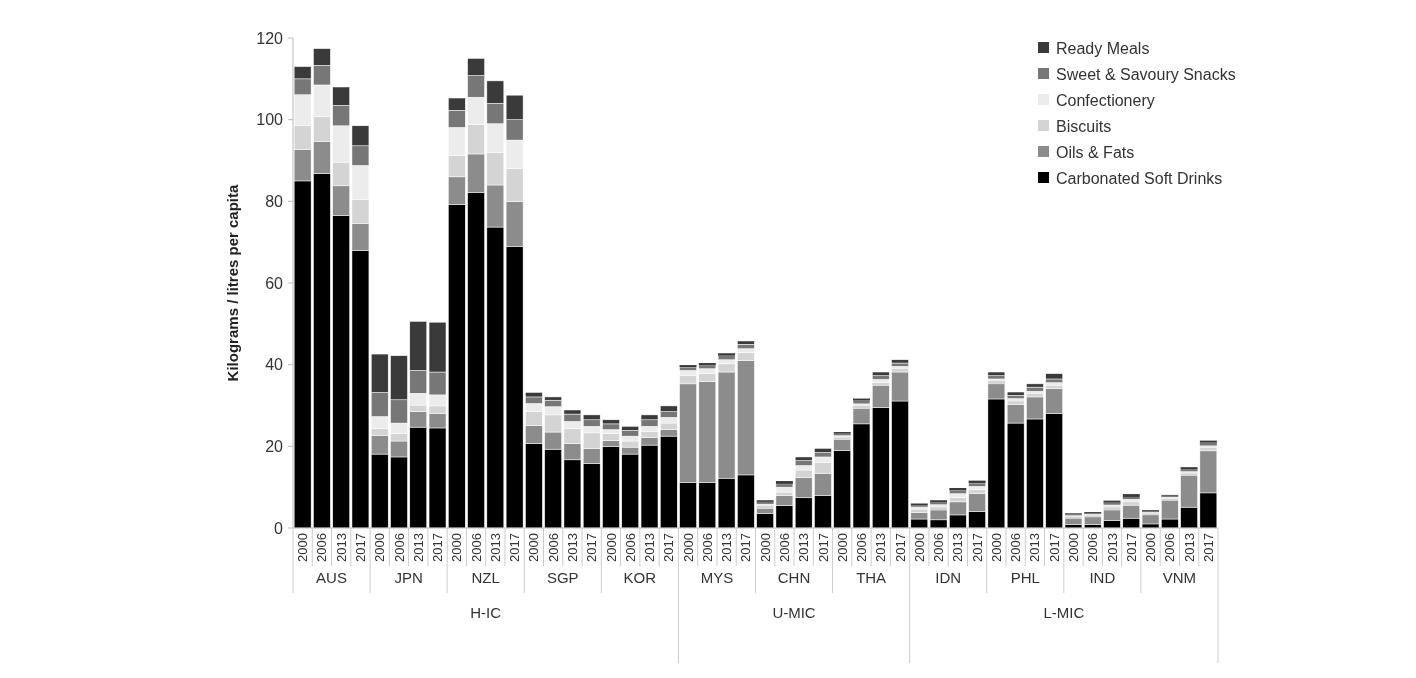 This screenshot has width=1416, height=678. What do you see at coordinates (270, 120) in the screenshot?
I see `y-tick-label: 100` at bounding box center [270, 120].